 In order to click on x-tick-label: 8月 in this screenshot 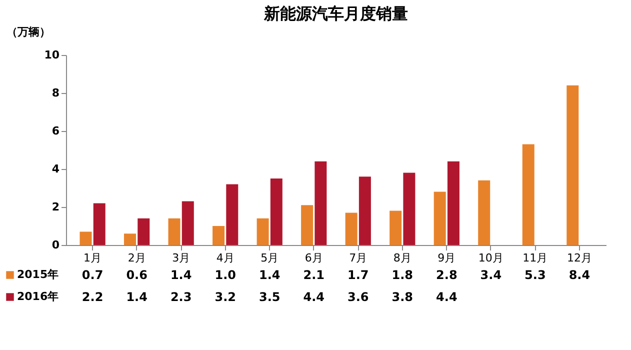, I will do `click(402, 258)`.